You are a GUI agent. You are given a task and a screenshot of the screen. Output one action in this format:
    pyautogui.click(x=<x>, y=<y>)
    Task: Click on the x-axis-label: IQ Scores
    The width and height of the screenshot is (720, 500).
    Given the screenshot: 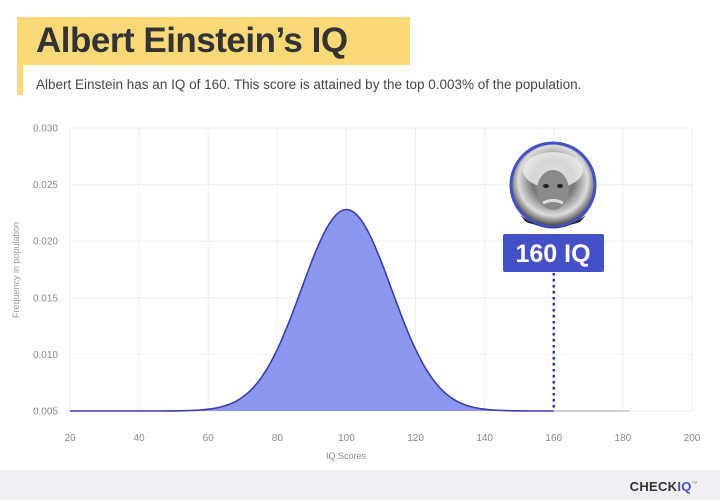 What is the action you would take?
    pyautogui.click(x=346, y=456)
    